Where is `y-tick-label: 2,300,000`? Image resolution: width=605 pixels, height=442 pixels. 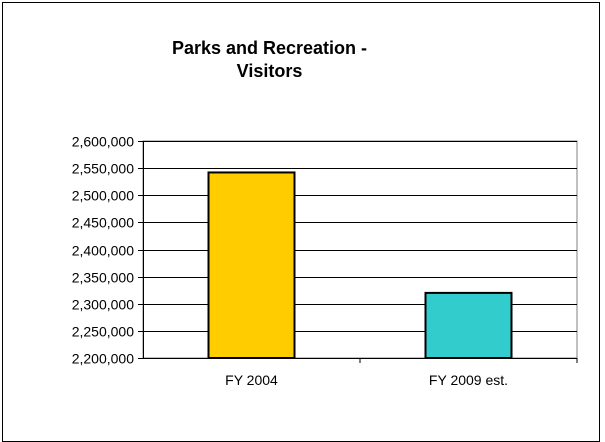
y-tick-label: 2,300,000 is located at coordinates (103, 305).